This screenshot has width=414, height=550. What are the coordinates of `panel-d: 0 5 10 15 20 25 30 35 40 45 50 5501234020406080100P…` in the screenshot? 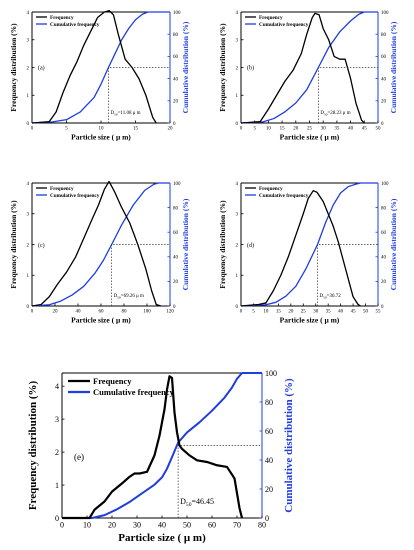 It's located at (308, 253).